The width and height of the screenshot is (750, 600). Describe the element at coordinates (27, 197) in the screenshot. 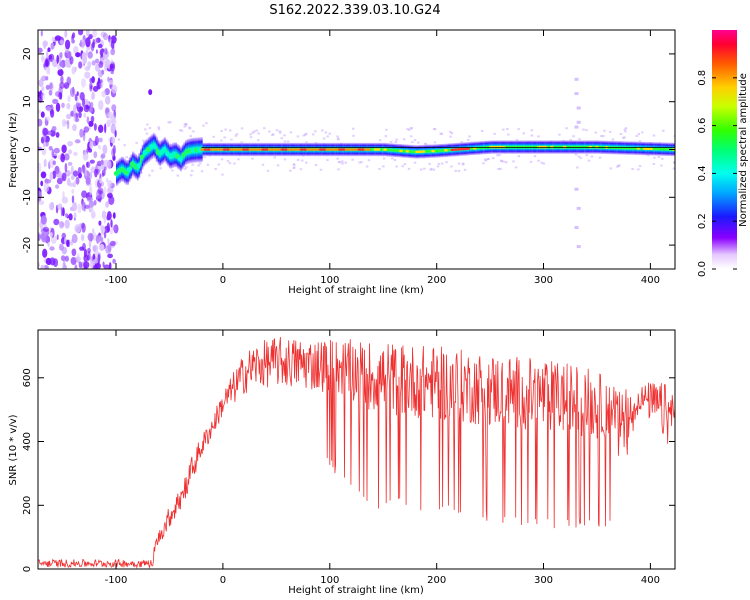

I see `y-tick-label: -10` at that location.